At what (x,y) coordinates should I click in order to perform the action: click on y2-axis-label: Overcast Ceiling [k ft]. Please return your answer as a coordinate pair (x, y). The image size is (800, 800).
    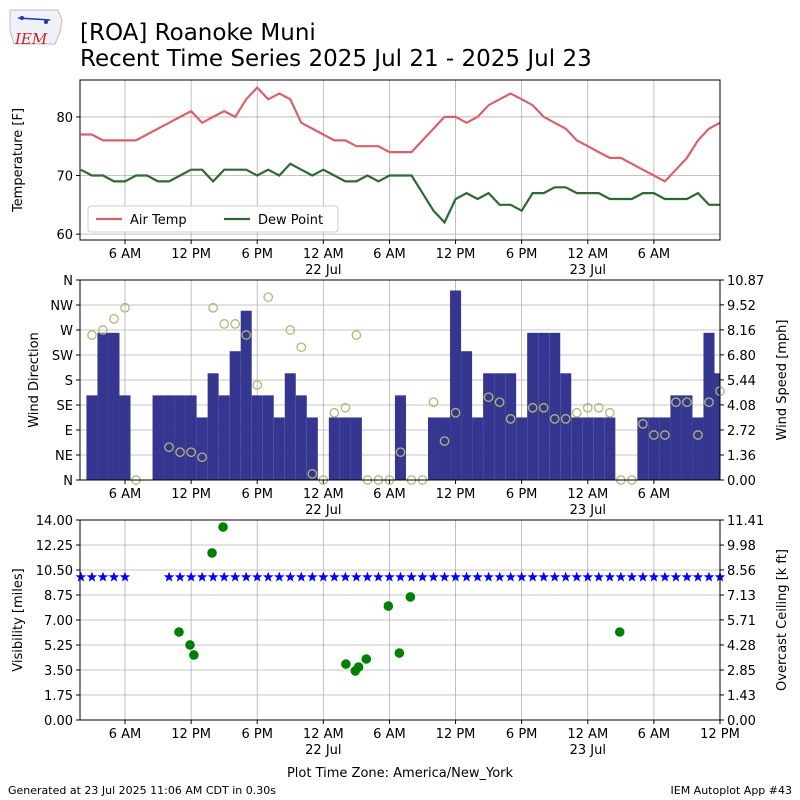
    Looking at the image, I should click on (782, 620).